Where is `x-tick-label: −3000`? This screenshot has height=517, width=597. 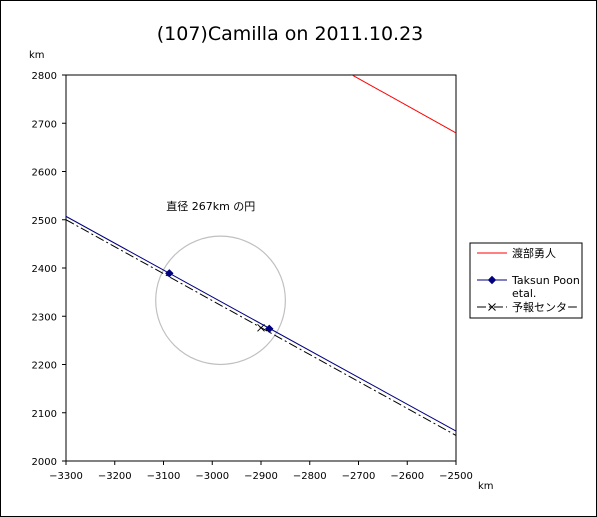 x-tick-label: −3000 is located at coordinates (212, 476).